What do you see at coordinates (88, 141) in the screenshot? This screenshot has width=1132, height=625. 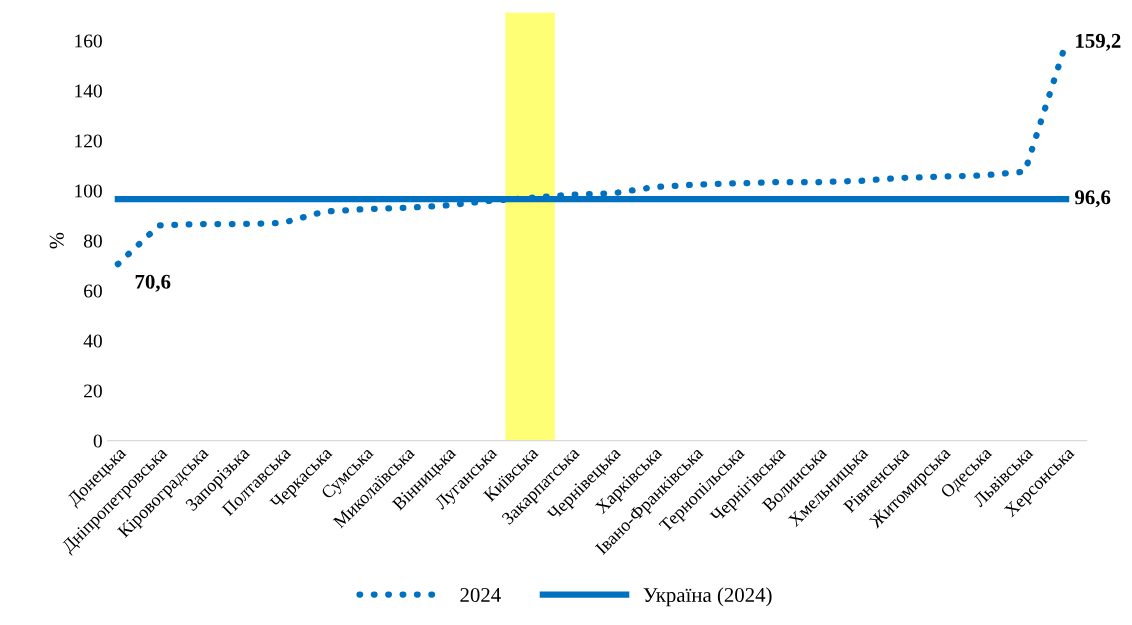 I see `y-tick-label: 120` at bounding box center [88, 141].